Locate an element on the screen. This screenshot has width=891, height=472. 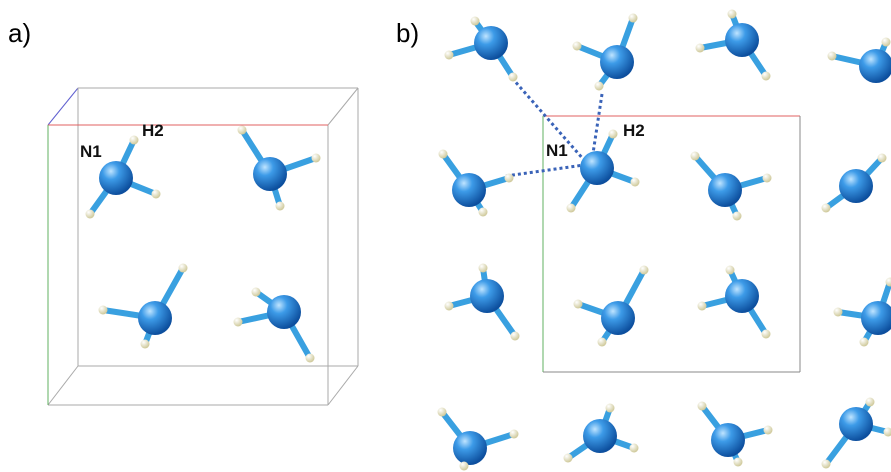
molecules-panel-a is located at coordinates (203, 244).